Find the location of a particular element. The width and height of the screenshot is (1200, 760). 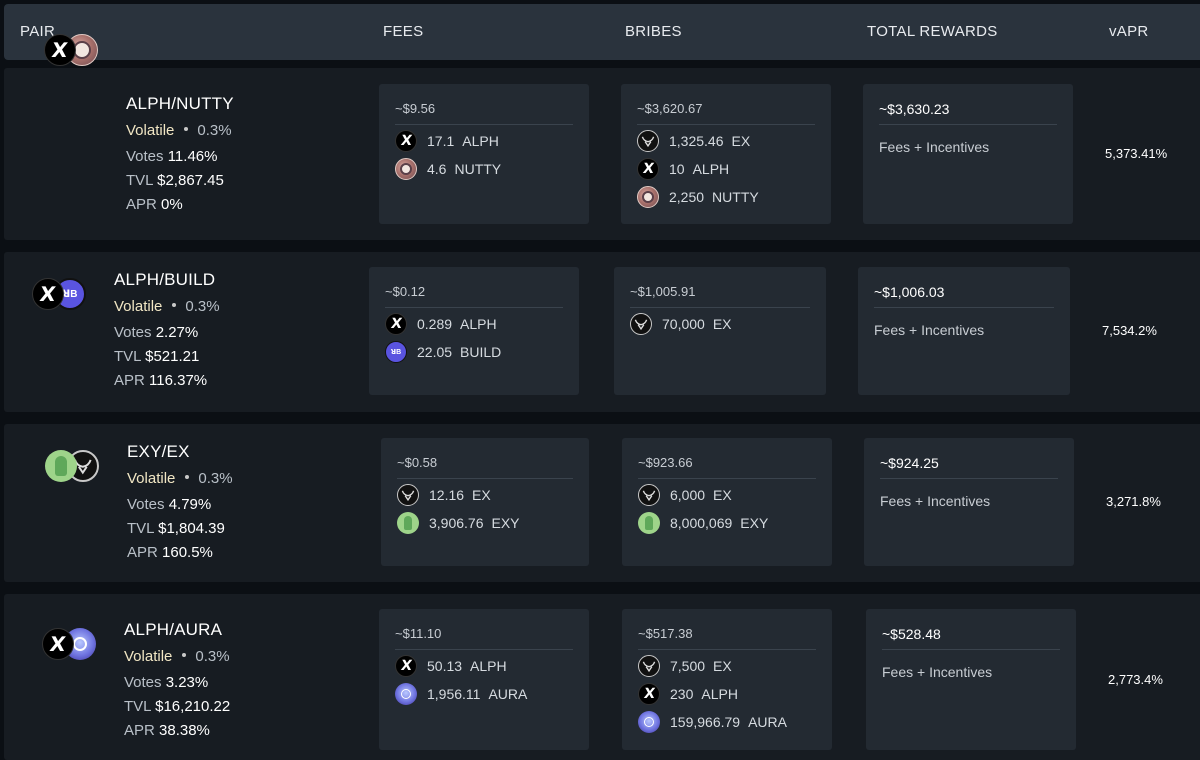

total-rewards-value: ~$528.48 is located at coordinates (911, 634).